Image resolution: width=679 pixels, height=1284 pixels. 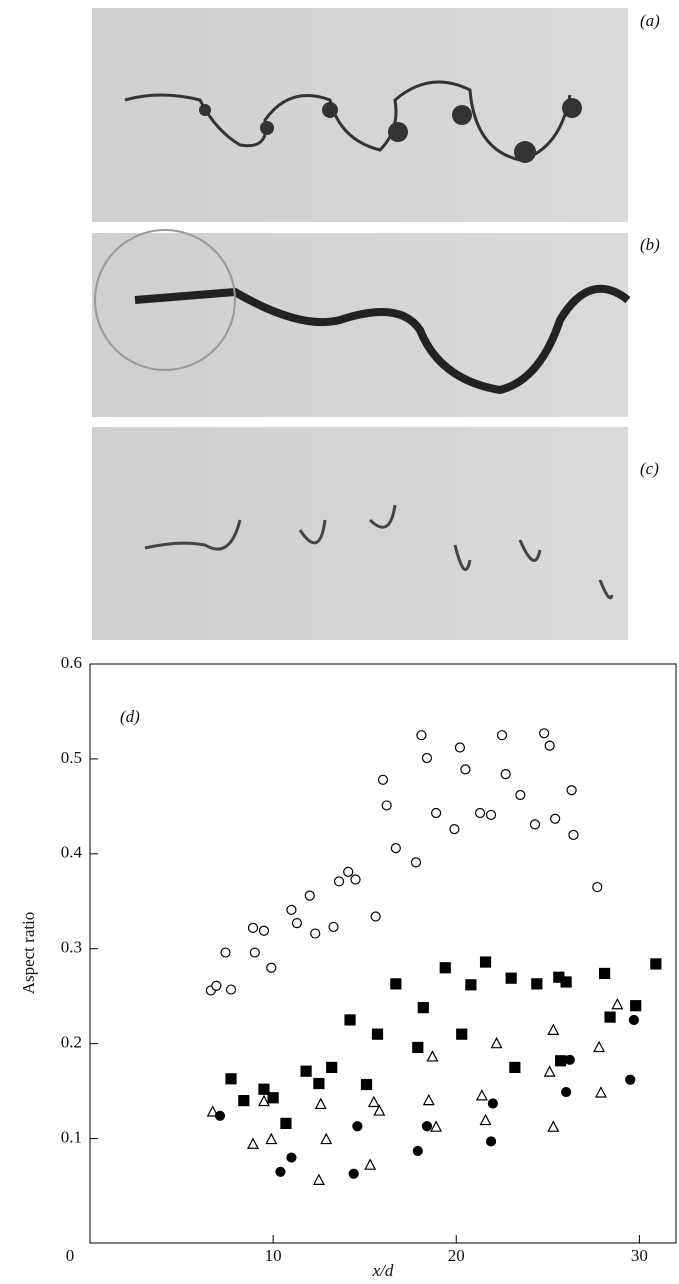 I want to click on y-tick-label: 0.6, so click(x=71, y=662).